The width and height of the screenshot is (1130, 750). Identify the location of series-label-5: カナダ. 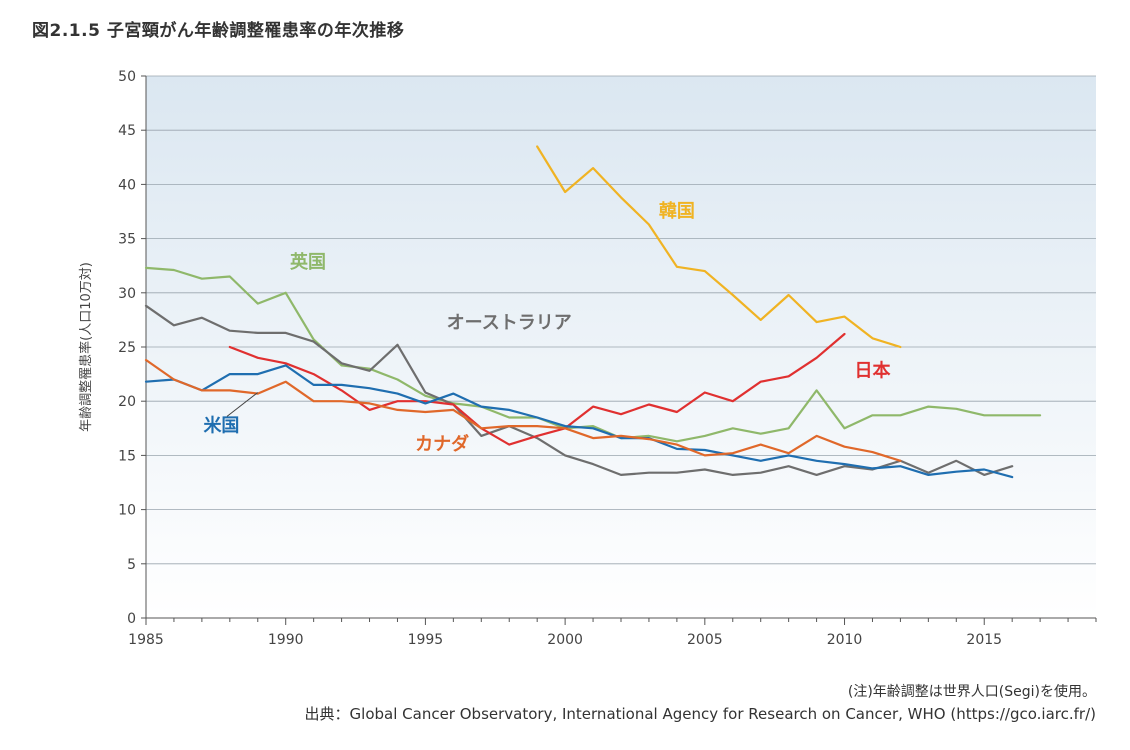
(442, 444).